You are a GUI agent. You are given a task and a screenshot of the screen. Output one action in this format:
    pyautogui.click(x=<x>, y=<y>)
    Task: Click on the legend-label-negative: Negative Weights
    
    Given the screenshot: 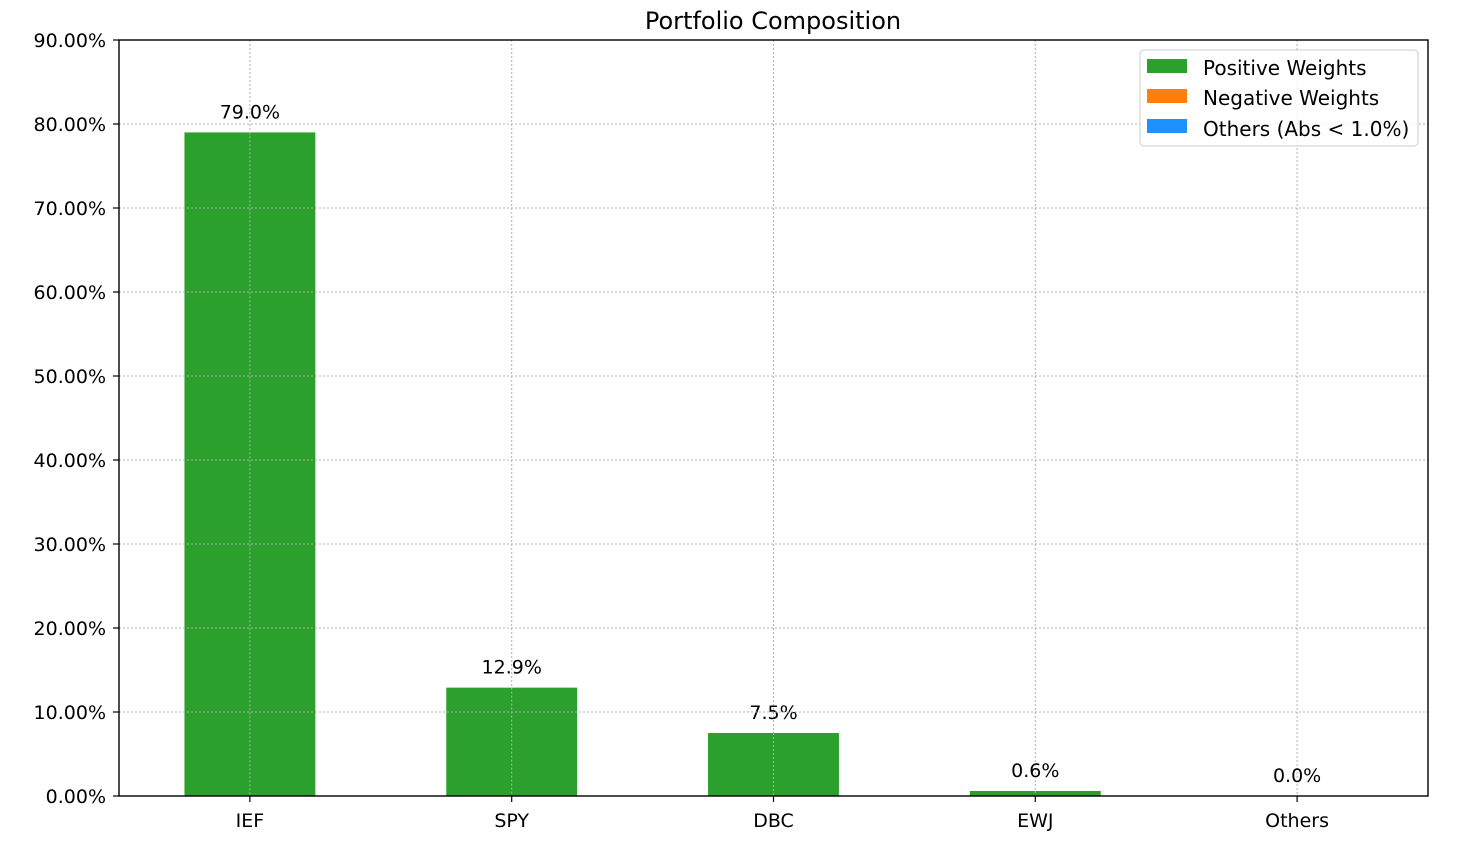 What is the action you would take?
    pyautogui.click(x=1291, y=98)
    